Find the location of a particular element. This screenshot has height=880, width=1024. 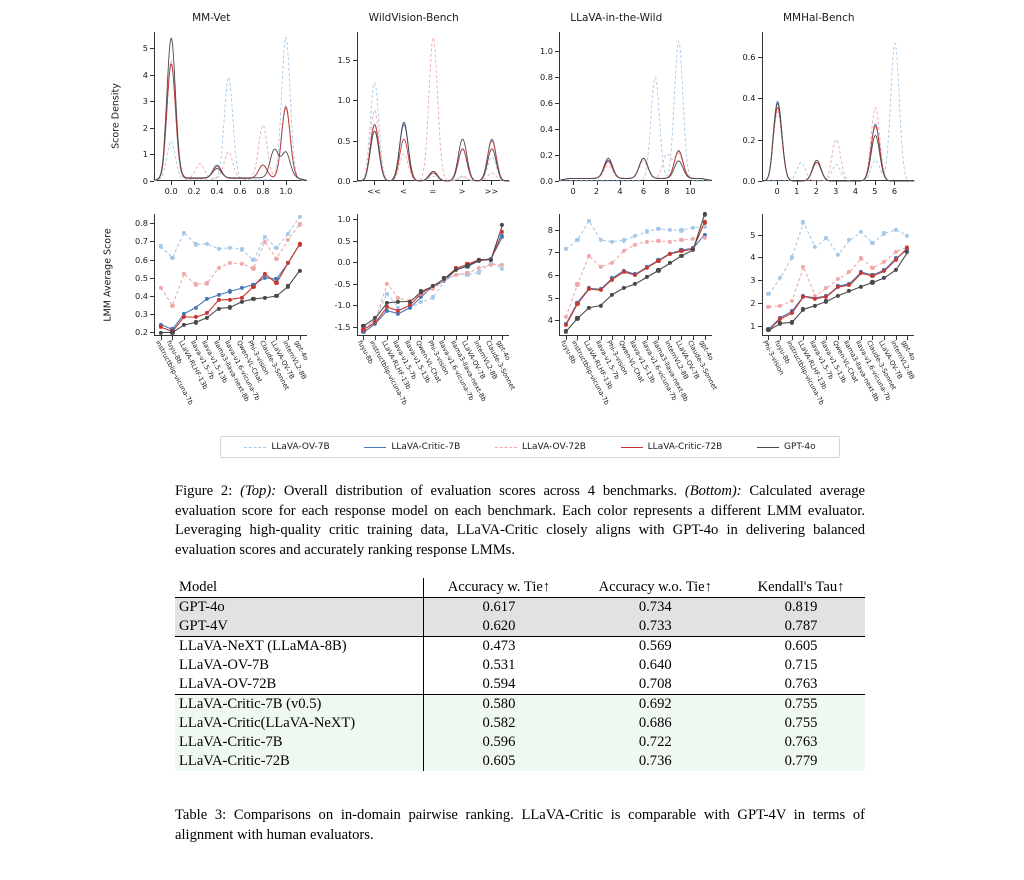

density-line-llava-ov-72b is located at coordinates (433, 109).